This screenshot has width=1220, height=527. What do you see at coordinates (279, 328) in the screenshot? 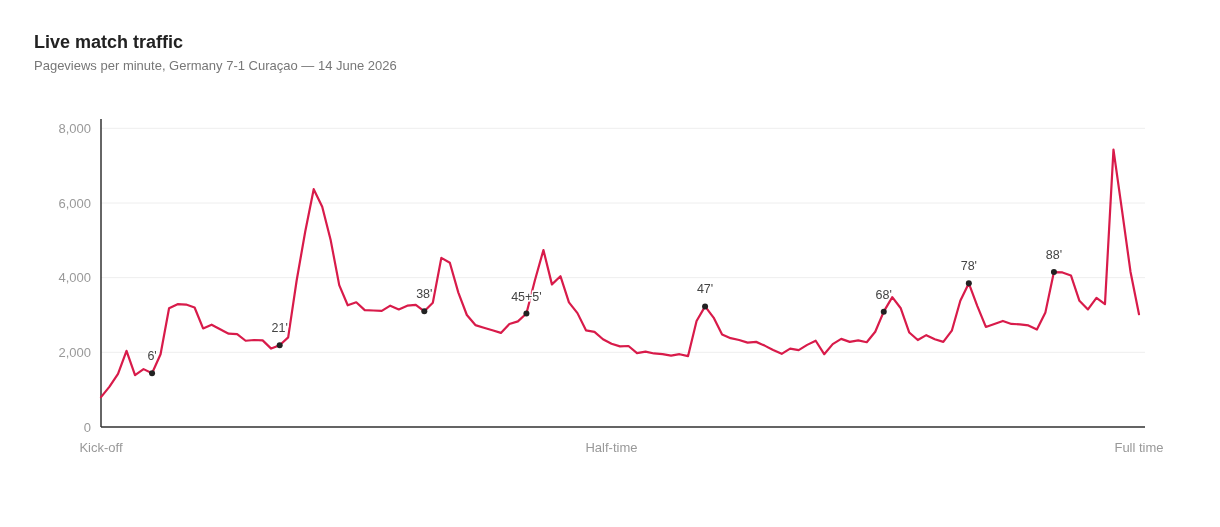
I see `annotation: 21'` at bounding box center [279, 328].